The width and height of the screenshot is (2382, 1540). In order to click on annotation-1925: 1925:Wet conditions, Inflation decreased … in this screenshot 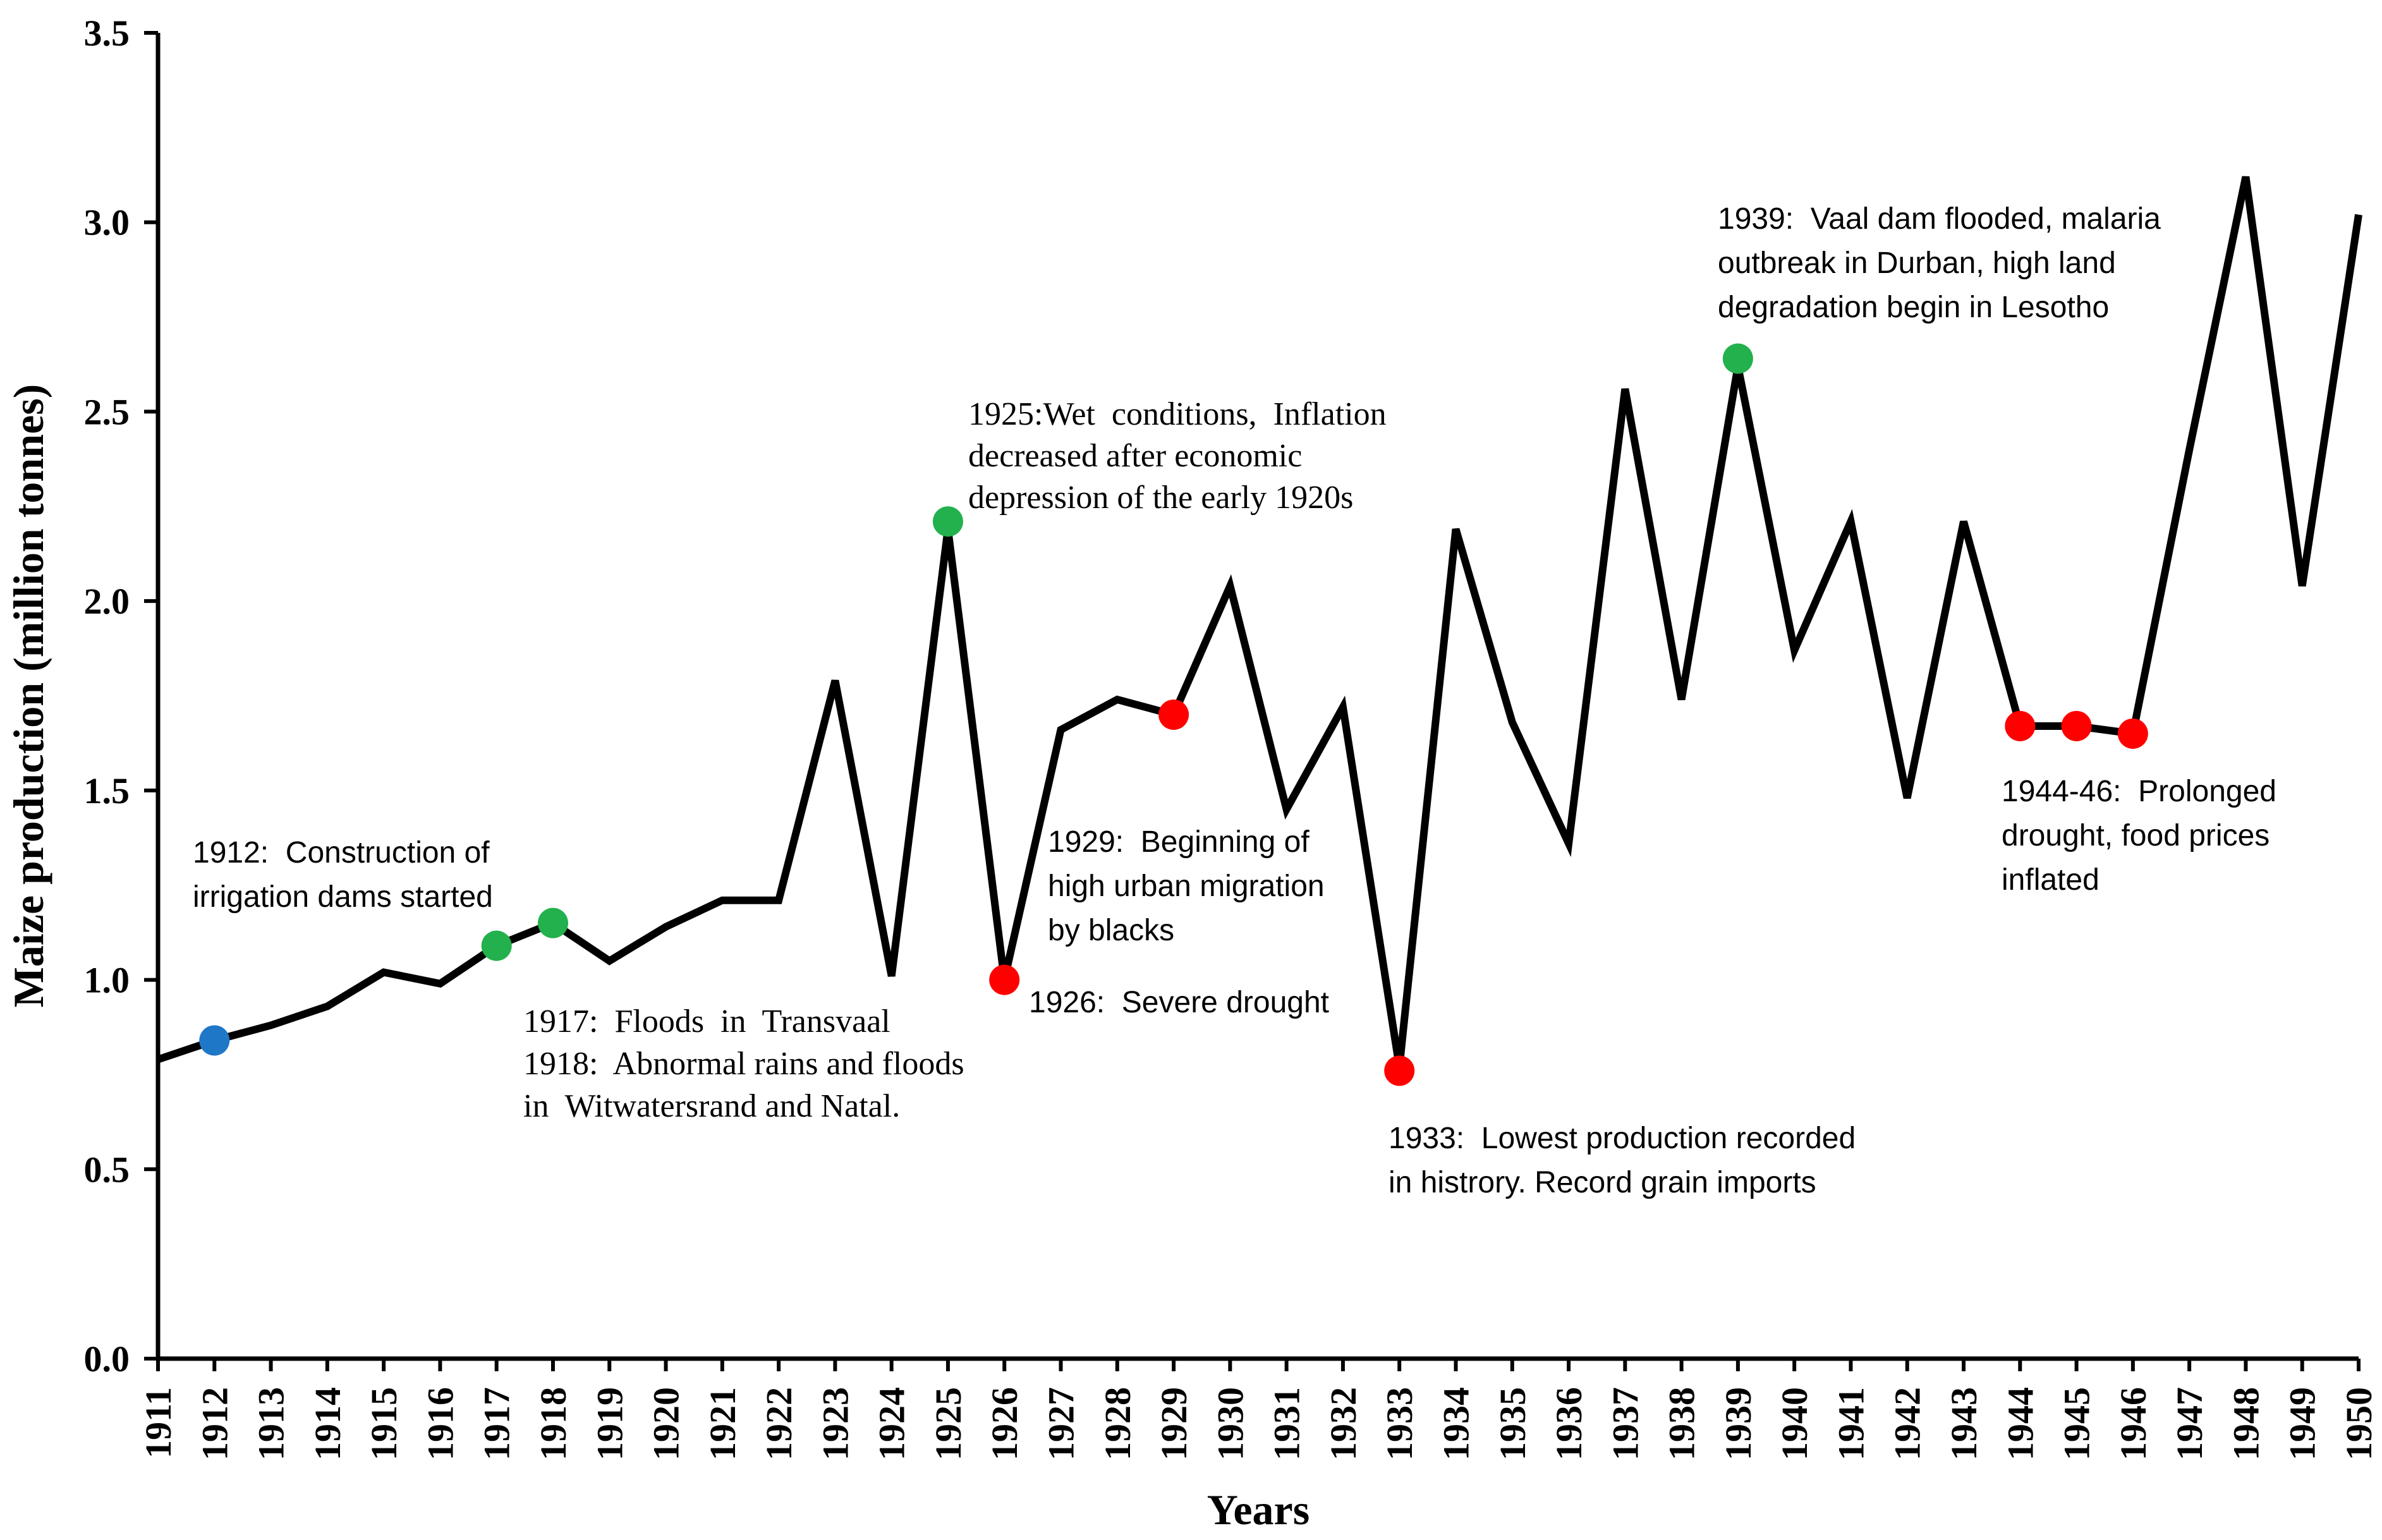, I will do `click(1177, 456)`.